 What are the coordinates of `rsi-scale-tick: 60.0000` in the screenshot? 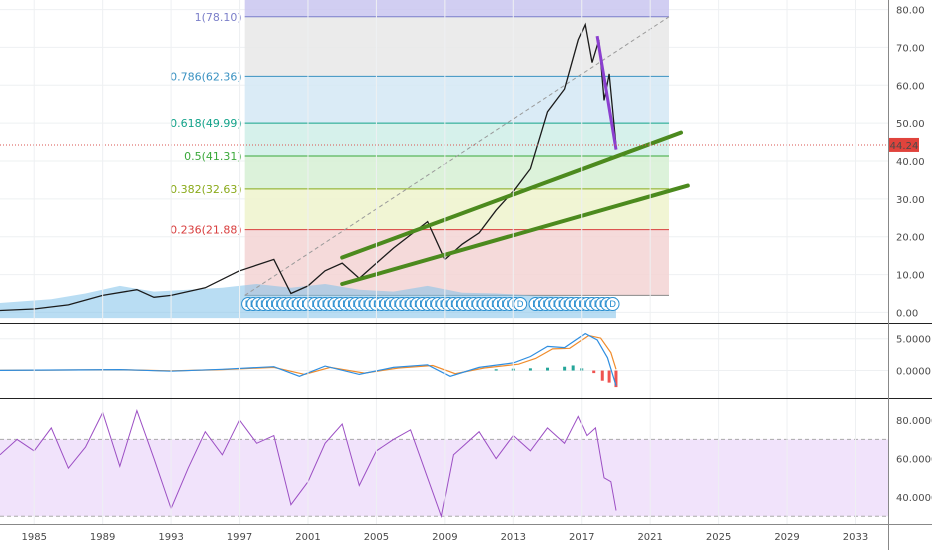 It's located at (914, 460).